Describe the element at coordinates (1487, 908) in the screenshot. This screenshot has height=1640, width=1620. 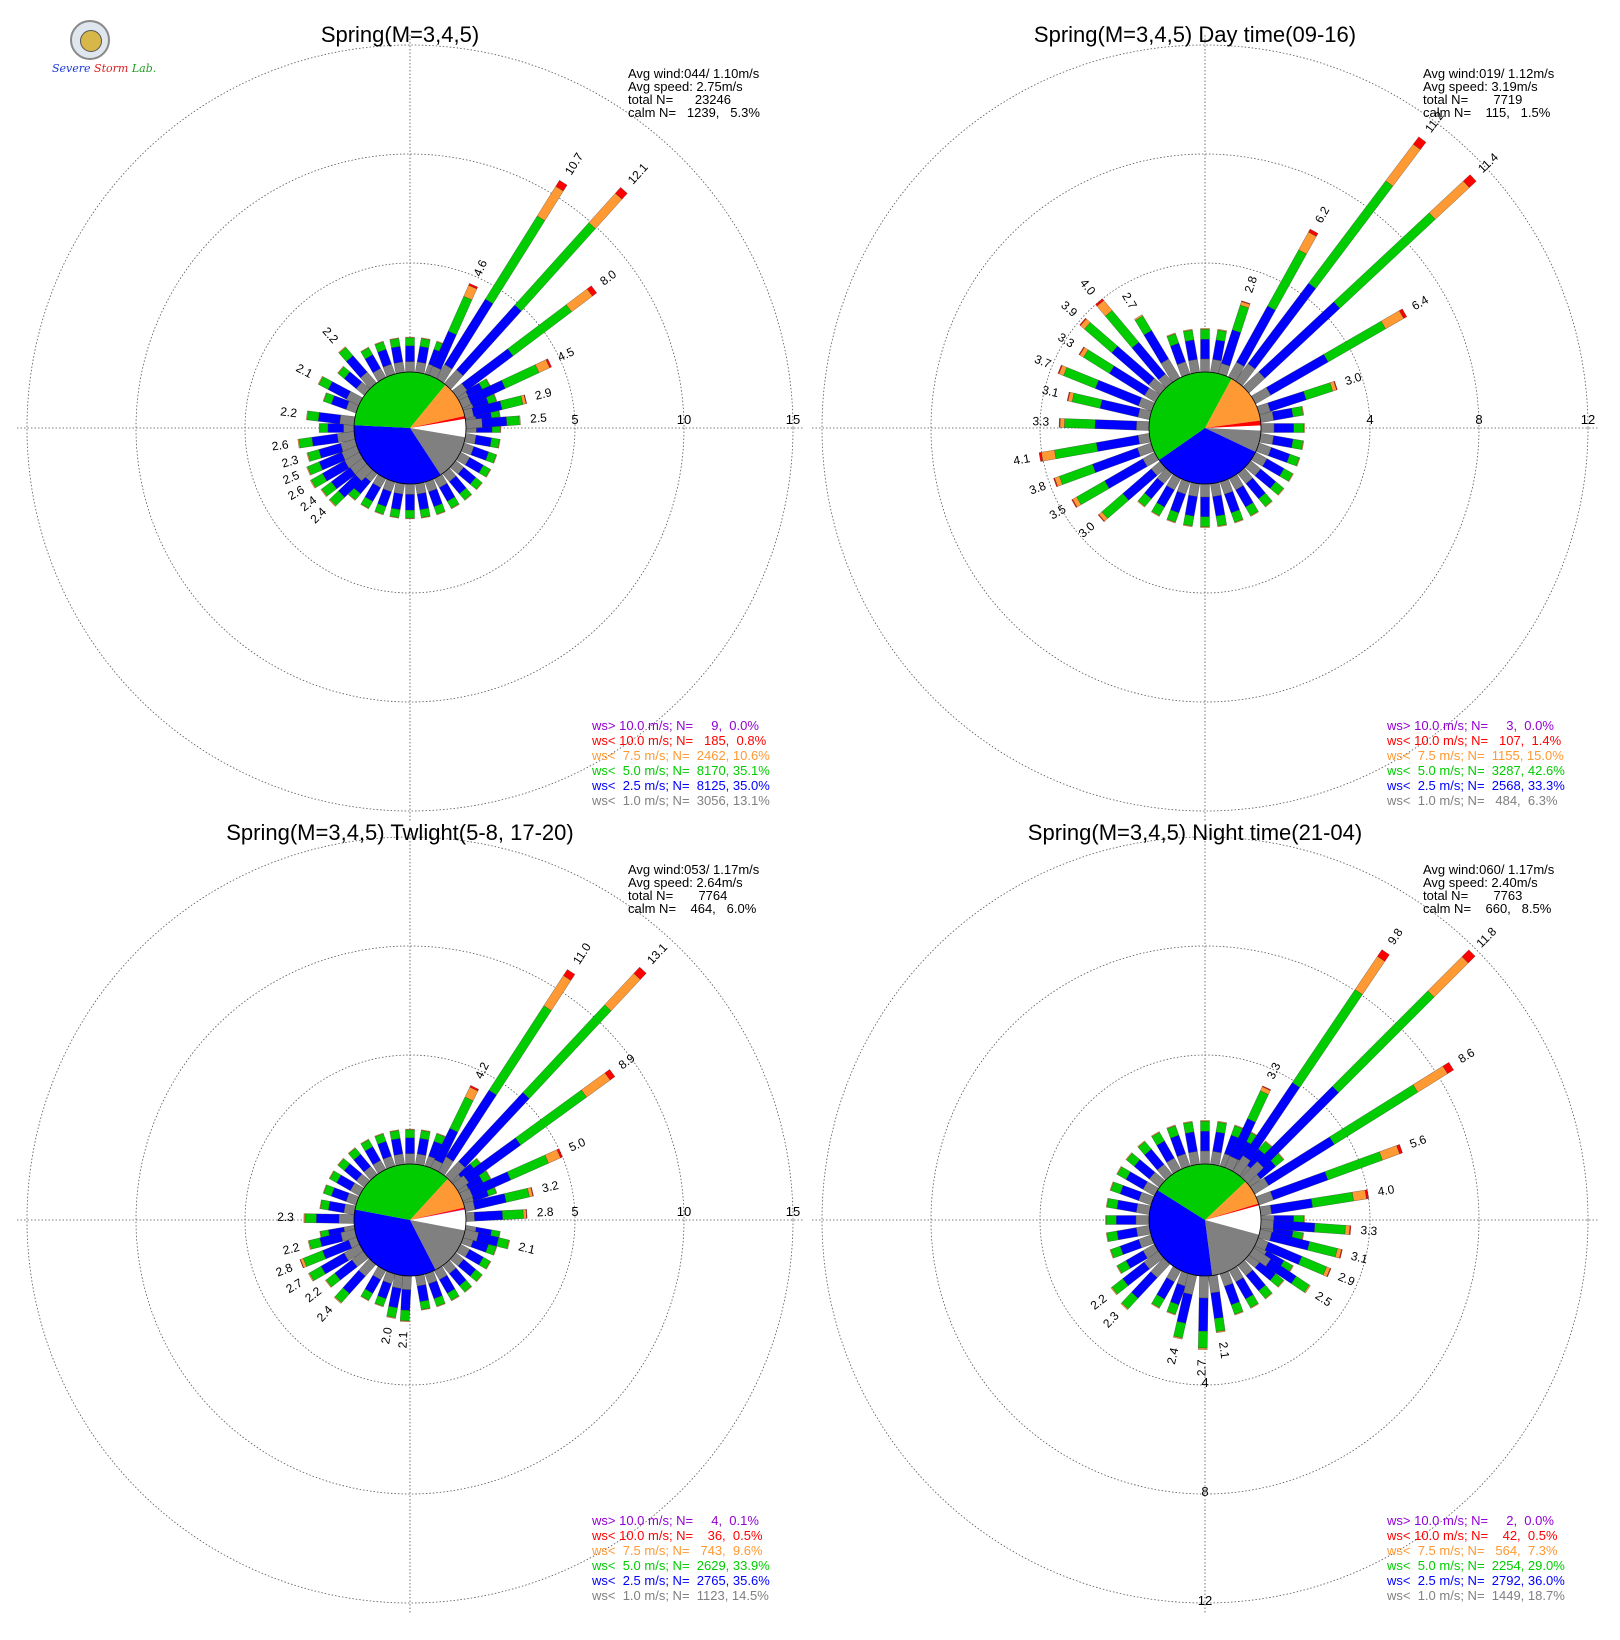
I see `stat-line: calm N= 660, 8.5%` at that location.